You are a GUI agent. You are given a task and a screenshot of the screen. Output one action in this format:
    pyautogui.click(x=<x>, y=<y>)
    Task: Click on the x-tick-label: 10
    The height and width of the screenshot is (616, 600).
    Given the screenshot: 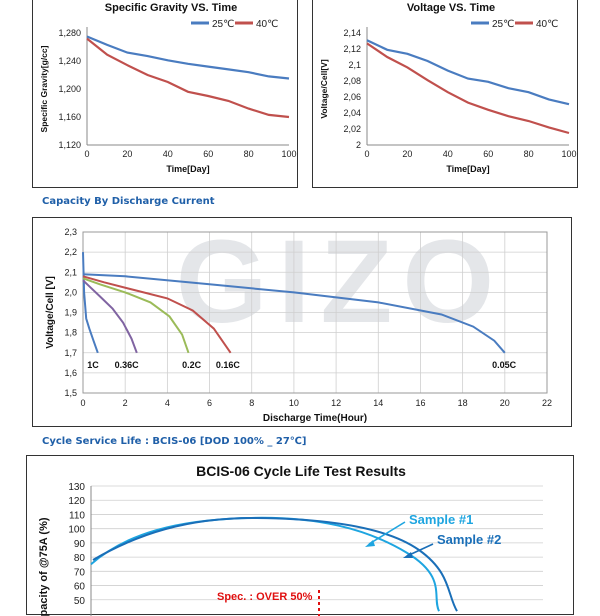 What is the action you would take?
    pyautogui.click(x=294, y=403)
    